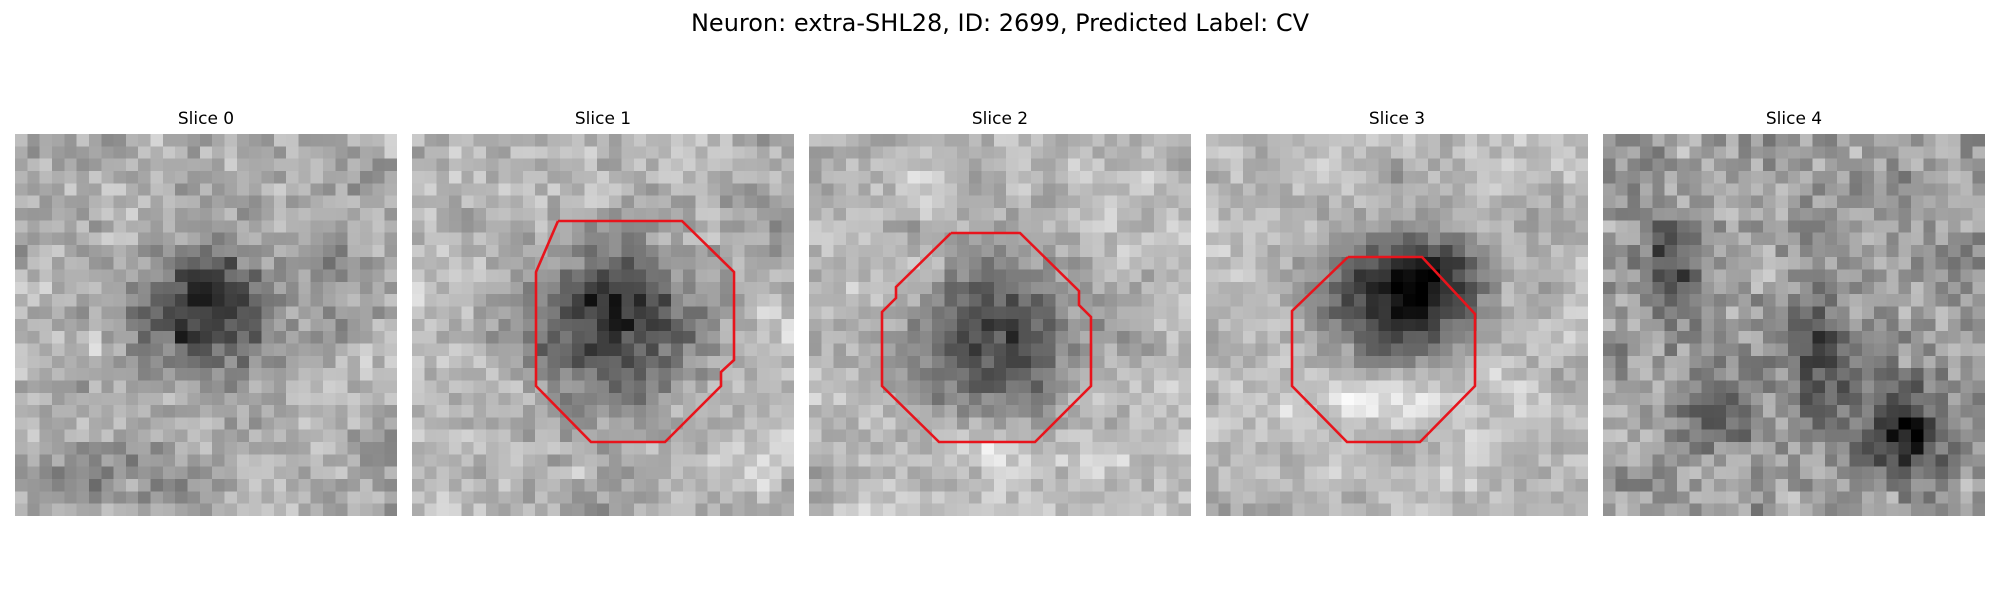 The image size is (2000, 600). What do you see at coordinates (1000, 119) in the screenshot?
I see `slice-2-title: Slice 2` at bounding box center [1000, 119].